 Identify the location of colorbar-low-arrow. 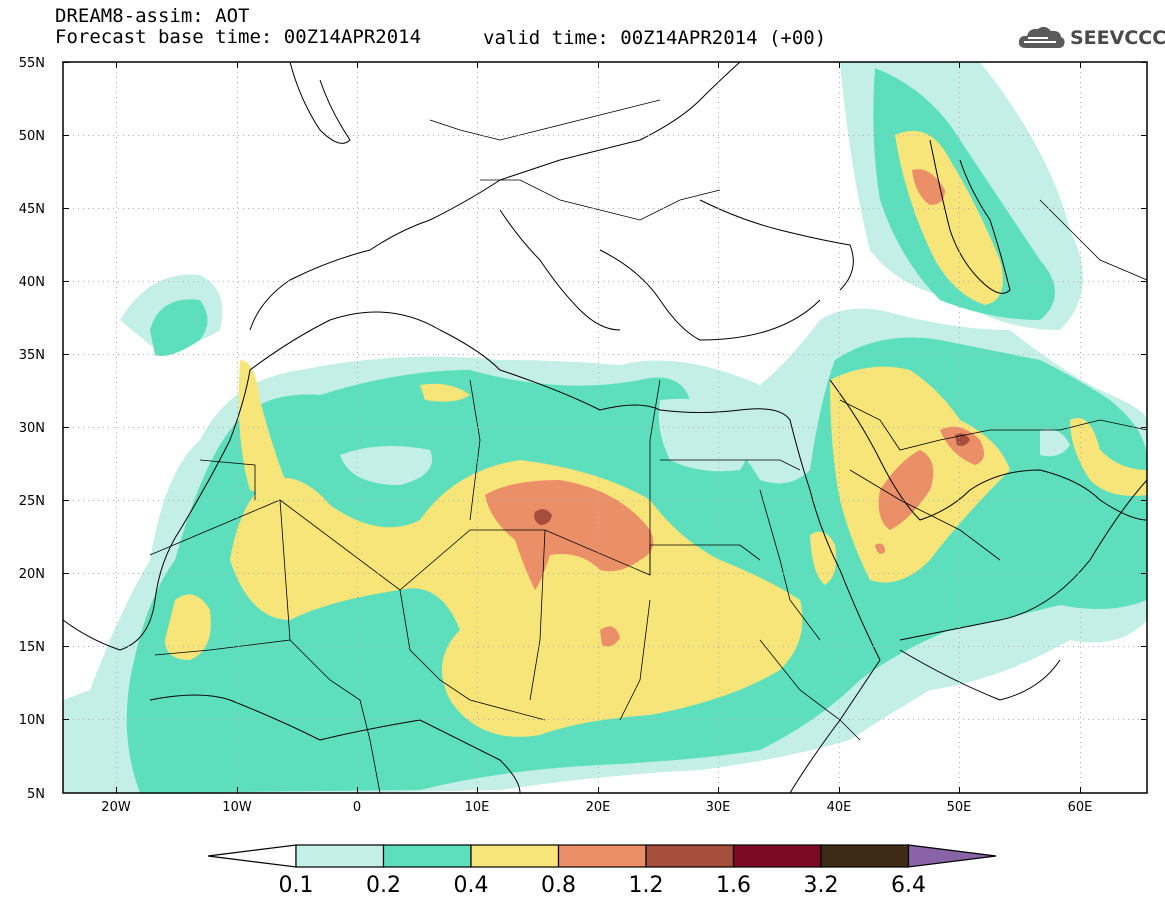
(252, 856).